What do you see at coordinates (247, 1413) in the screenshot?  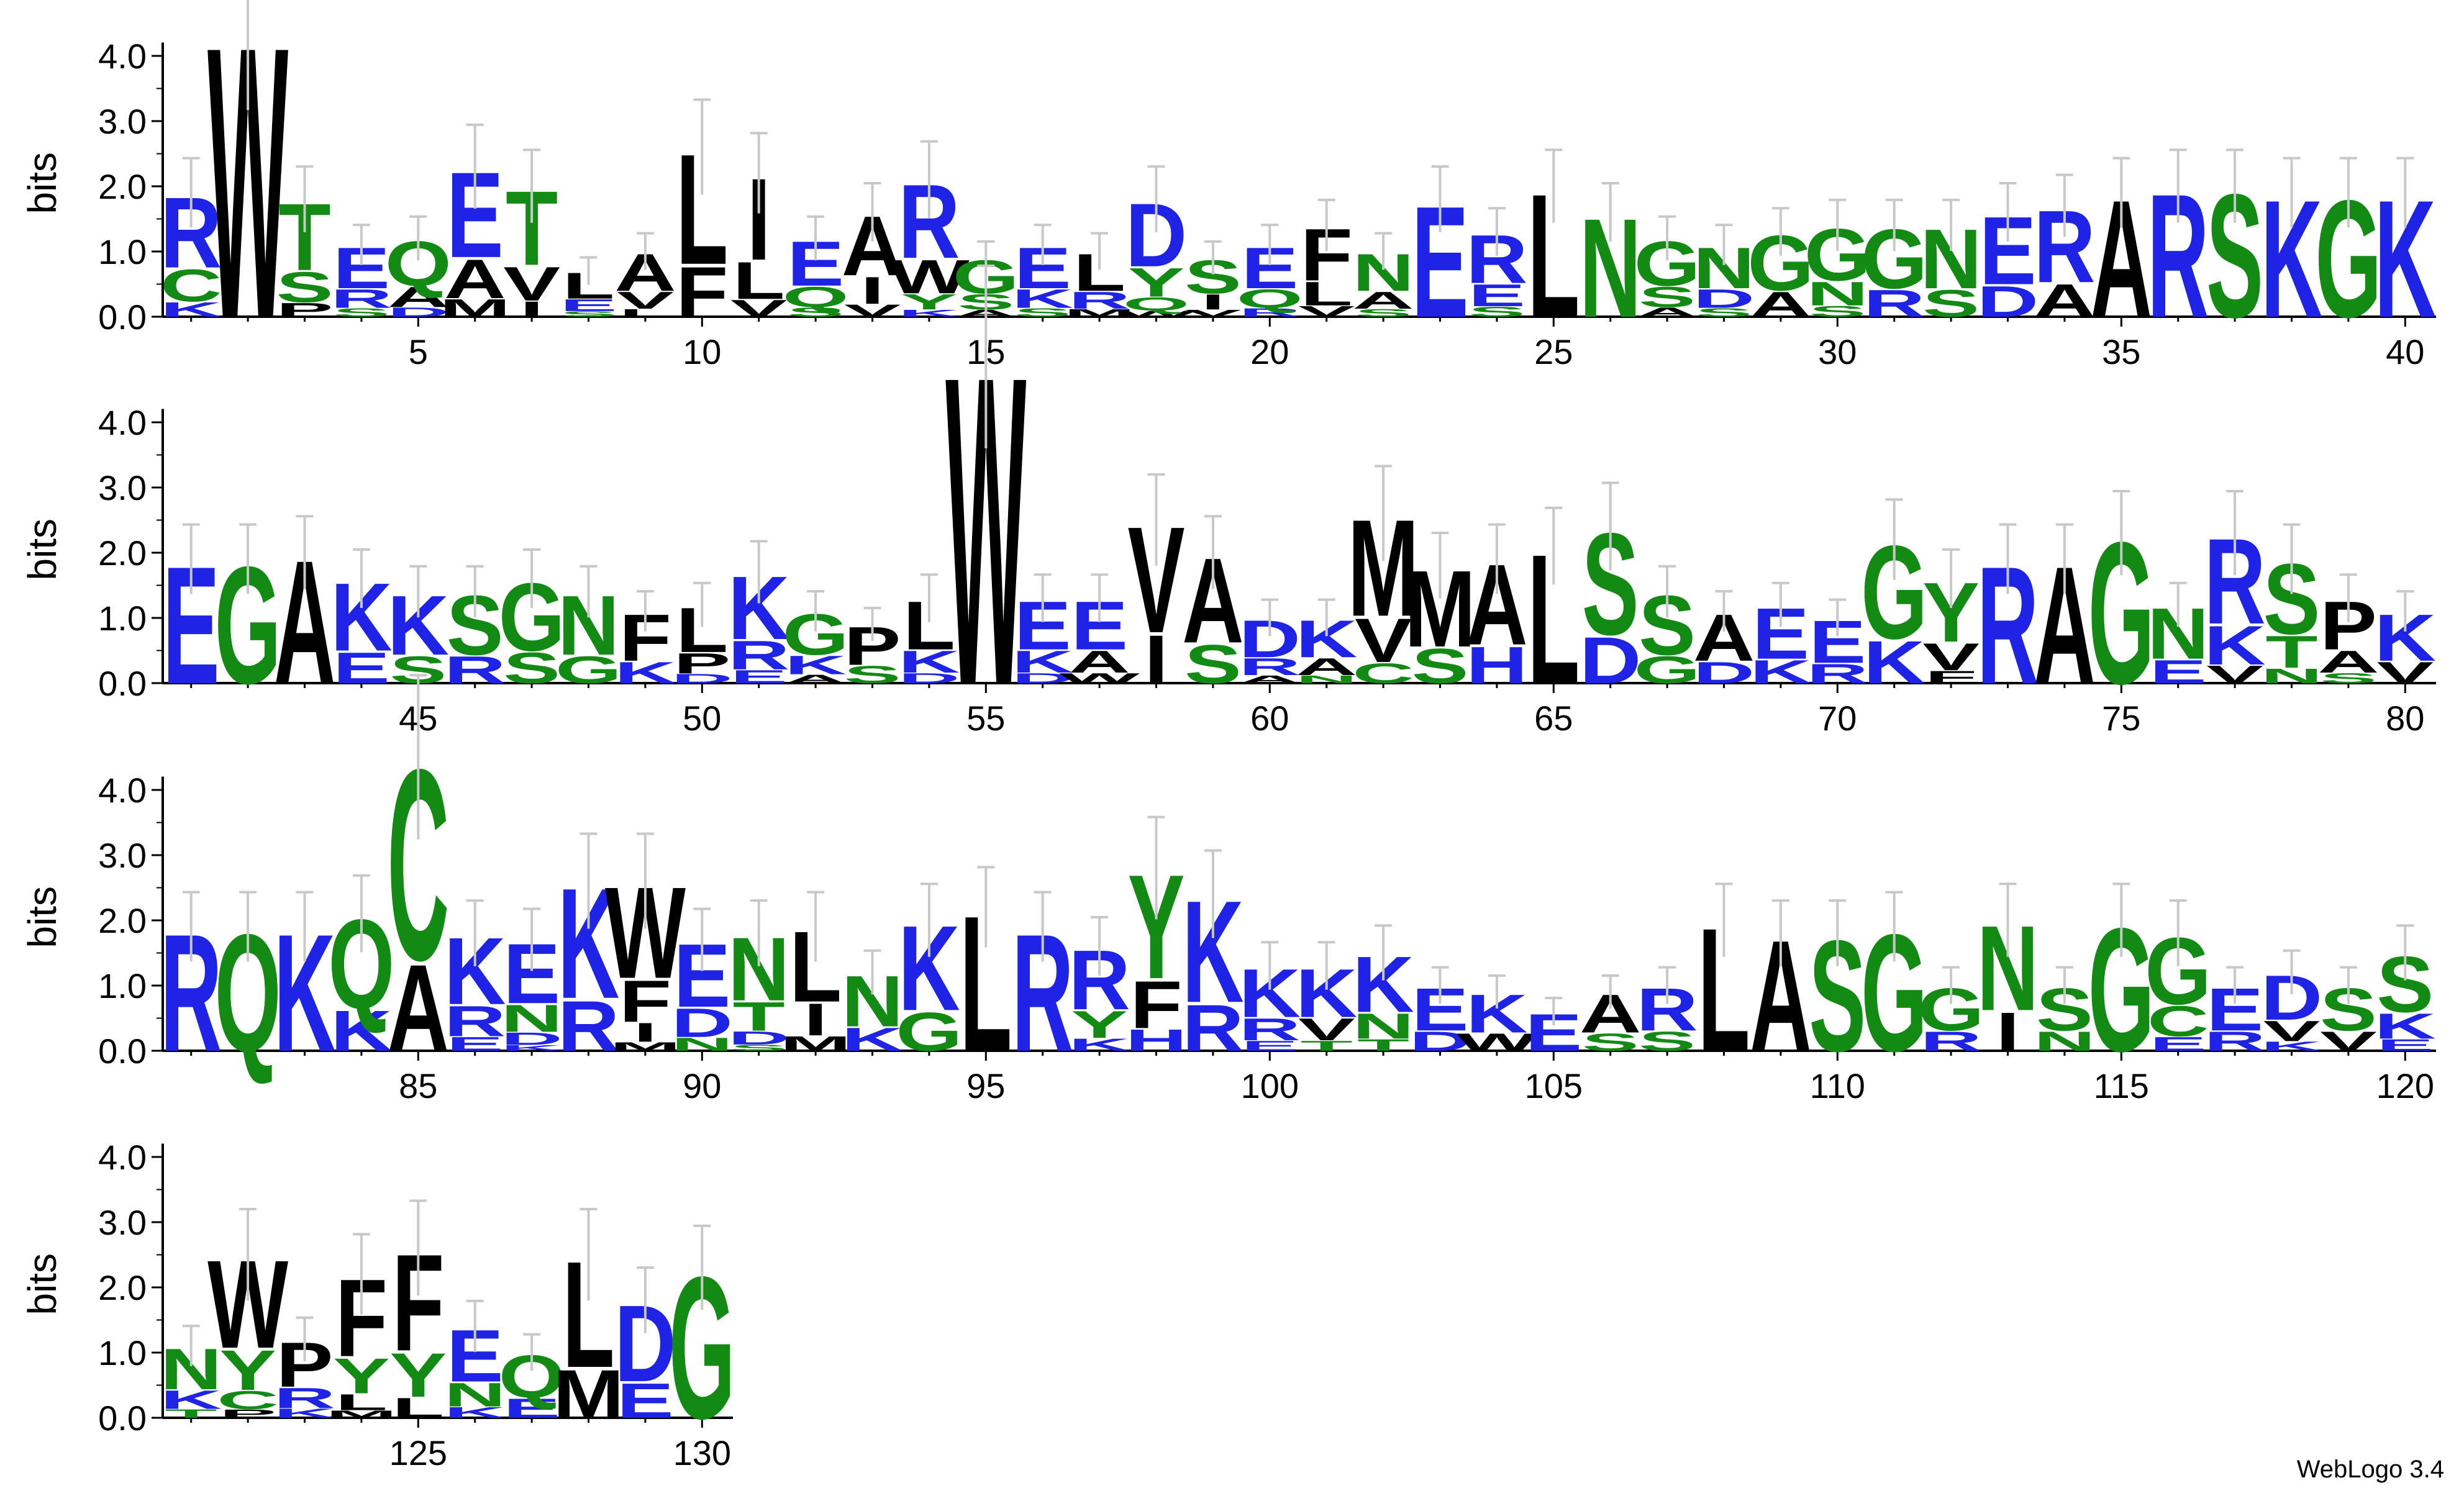 I see `logo-letter-P: P` at bounding box center [247, 1413].